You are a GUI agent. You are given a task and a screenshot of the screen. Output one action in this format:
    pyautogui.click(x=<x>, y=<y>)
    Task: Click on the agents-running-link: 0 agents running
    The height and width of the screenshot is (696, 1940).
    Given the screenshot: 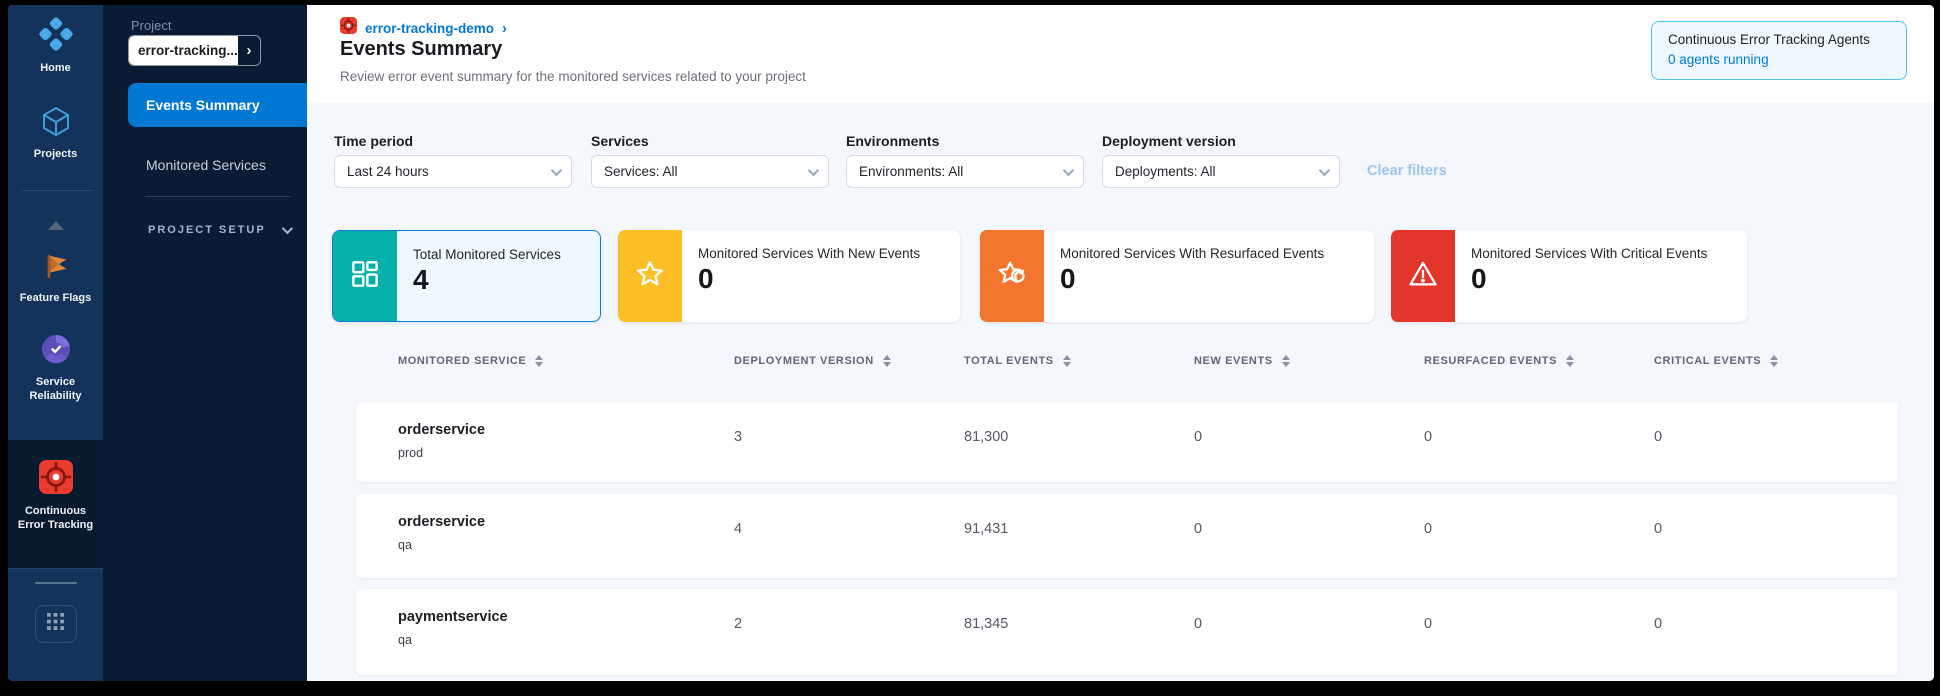 What is the action you would take?
    pyautogui.click(x=1718, y=59)
    